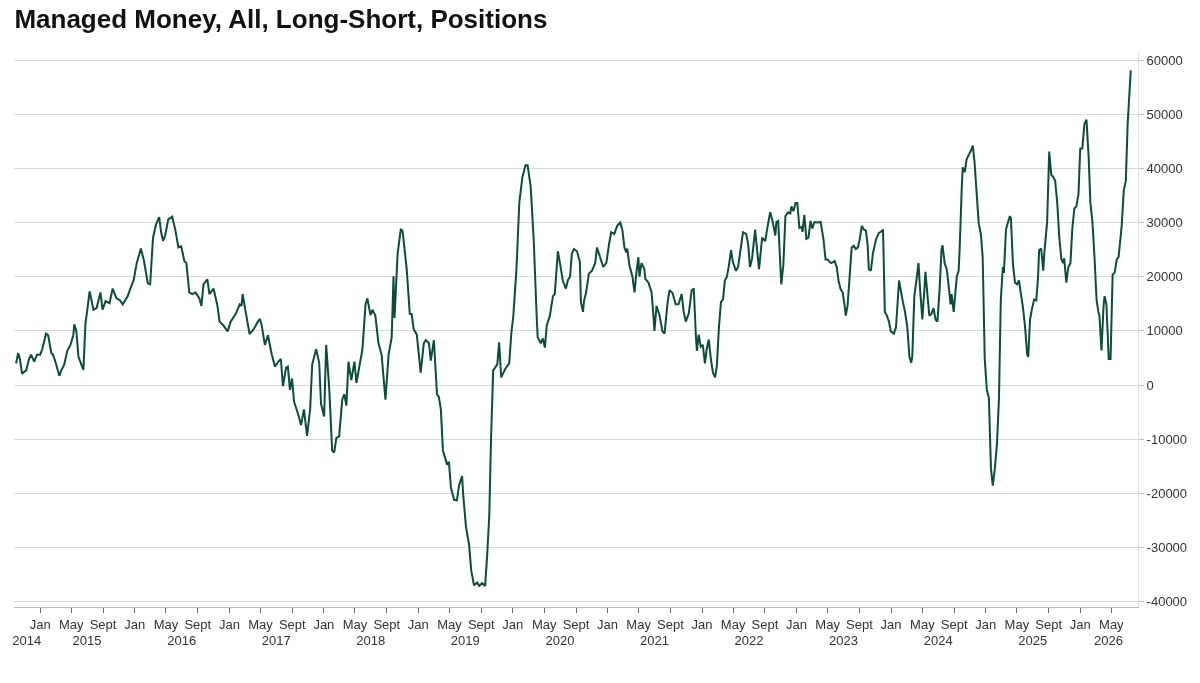 Image resolution: width=1200 pixels, height=683 pixels. I want to click on y-tick-label: 0, so click(1150, 385).